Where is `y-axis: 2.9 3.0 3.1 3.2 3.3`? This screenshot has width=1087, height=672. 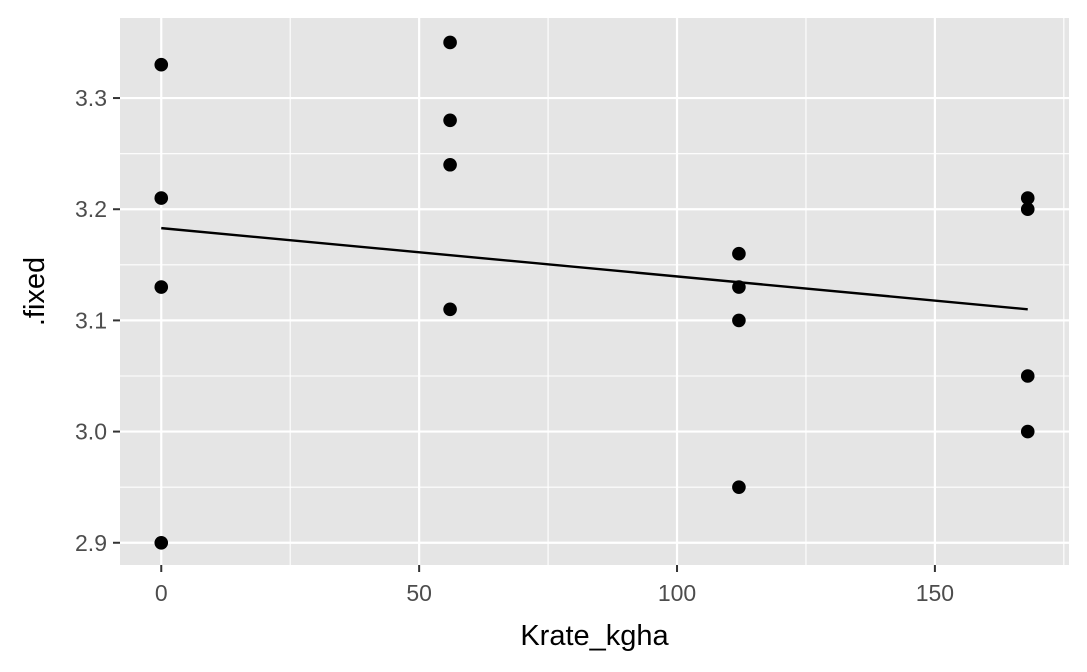
y-axis: 2.9 3.0 3.1 3.2 3.3 is located at coordinates (97, 320).